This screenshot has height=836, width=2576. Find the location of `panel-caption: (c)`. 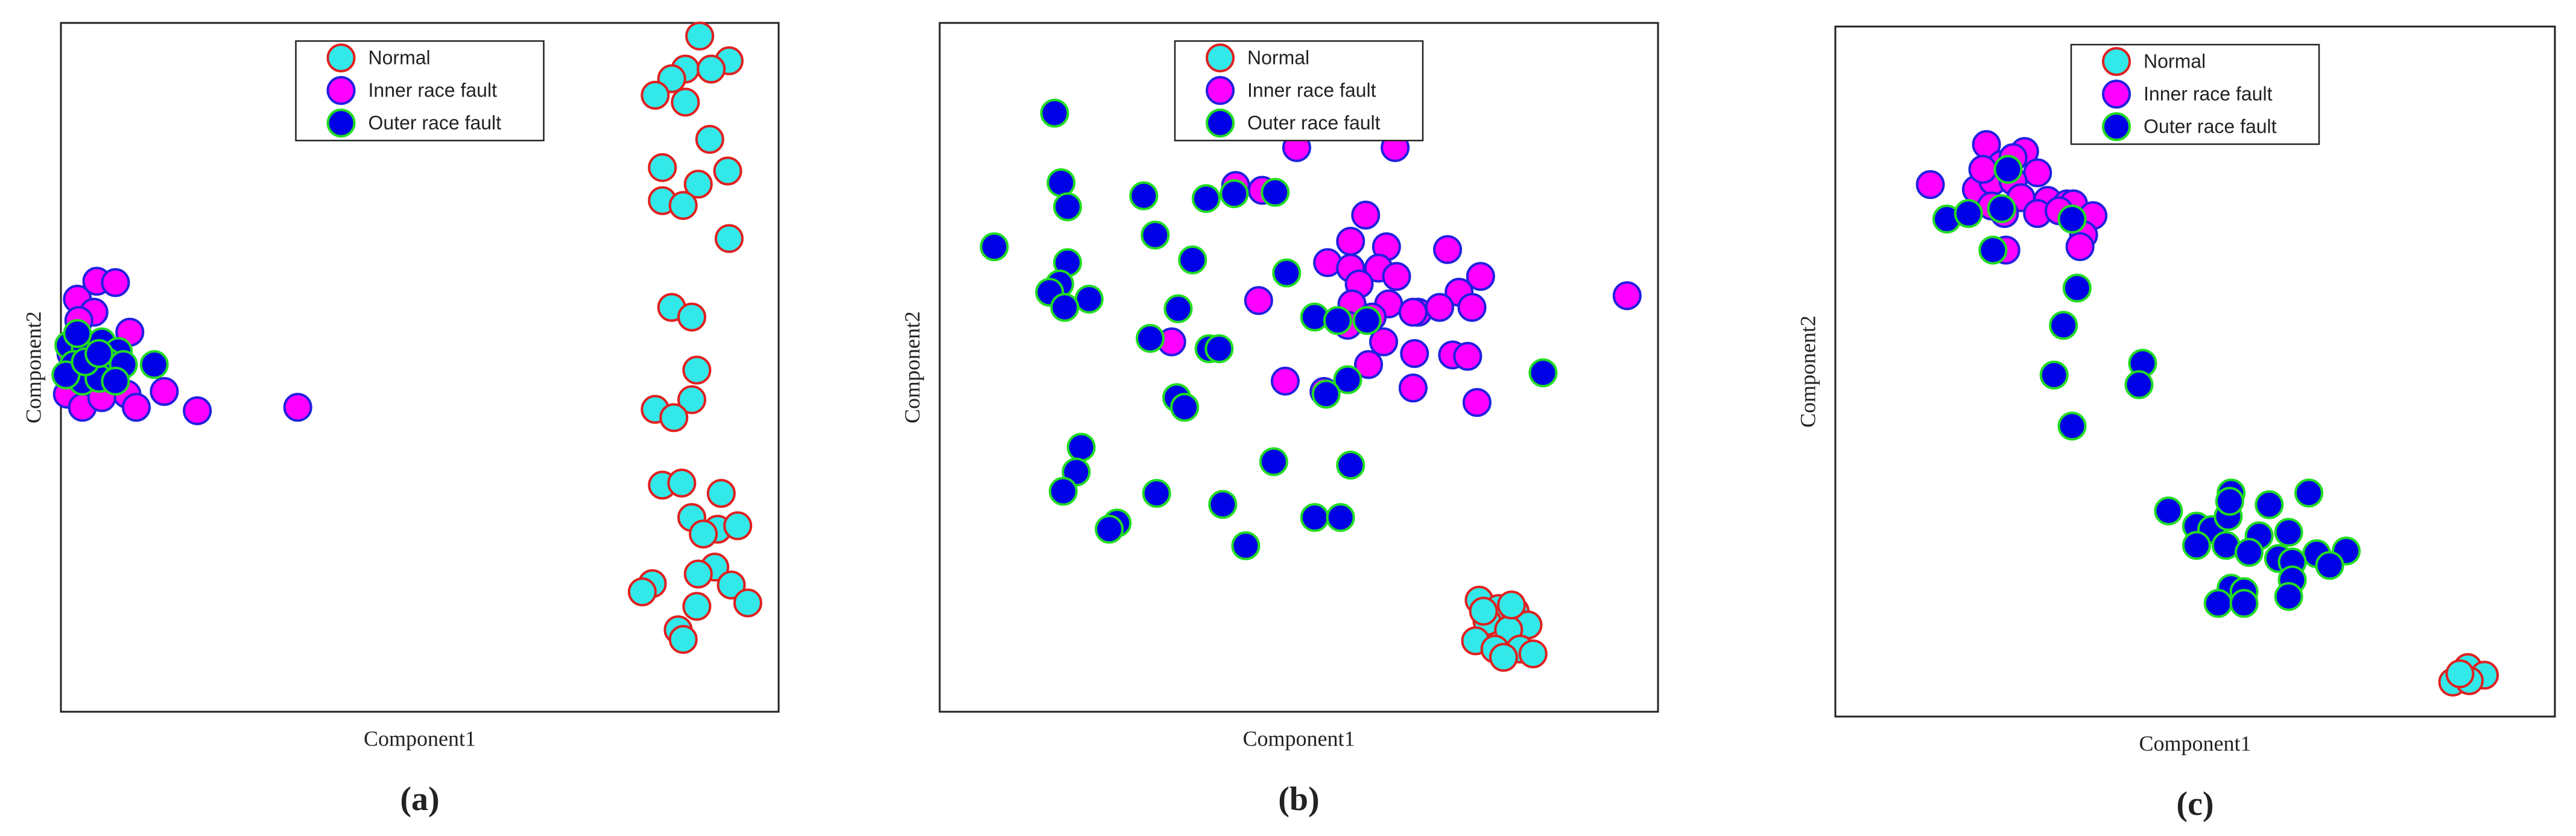

panel-caption: (c) is located at coordinates (2195, 804).